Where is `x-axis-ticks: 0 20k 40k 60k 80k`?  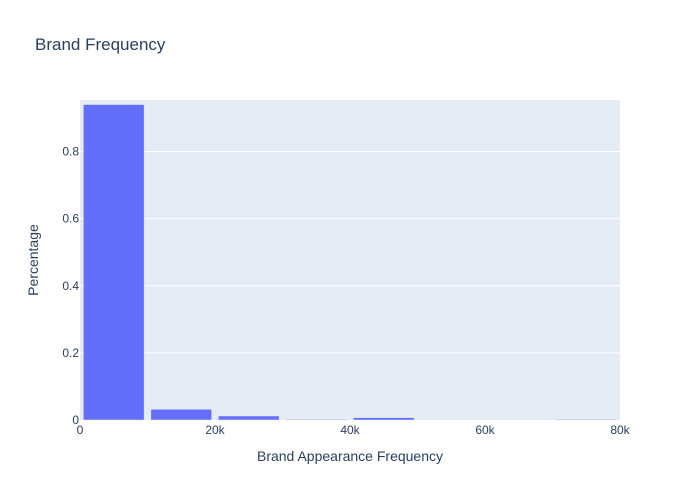
x-axis-ticks: 0 20k 40k 60k 80k is located at coordinates (354, 430).